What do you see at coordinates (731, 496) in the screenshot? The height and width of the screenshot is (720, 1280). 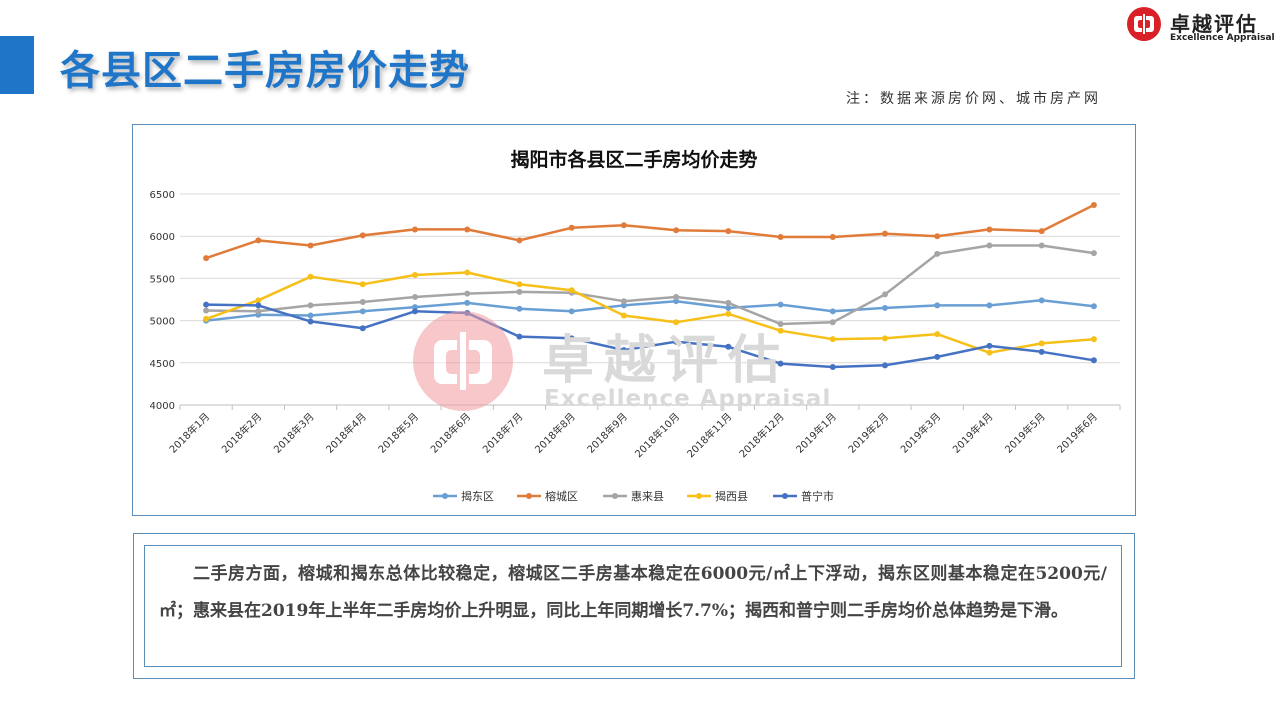 I see `legend-label: 揭西县` at bounding box center [731, 496].